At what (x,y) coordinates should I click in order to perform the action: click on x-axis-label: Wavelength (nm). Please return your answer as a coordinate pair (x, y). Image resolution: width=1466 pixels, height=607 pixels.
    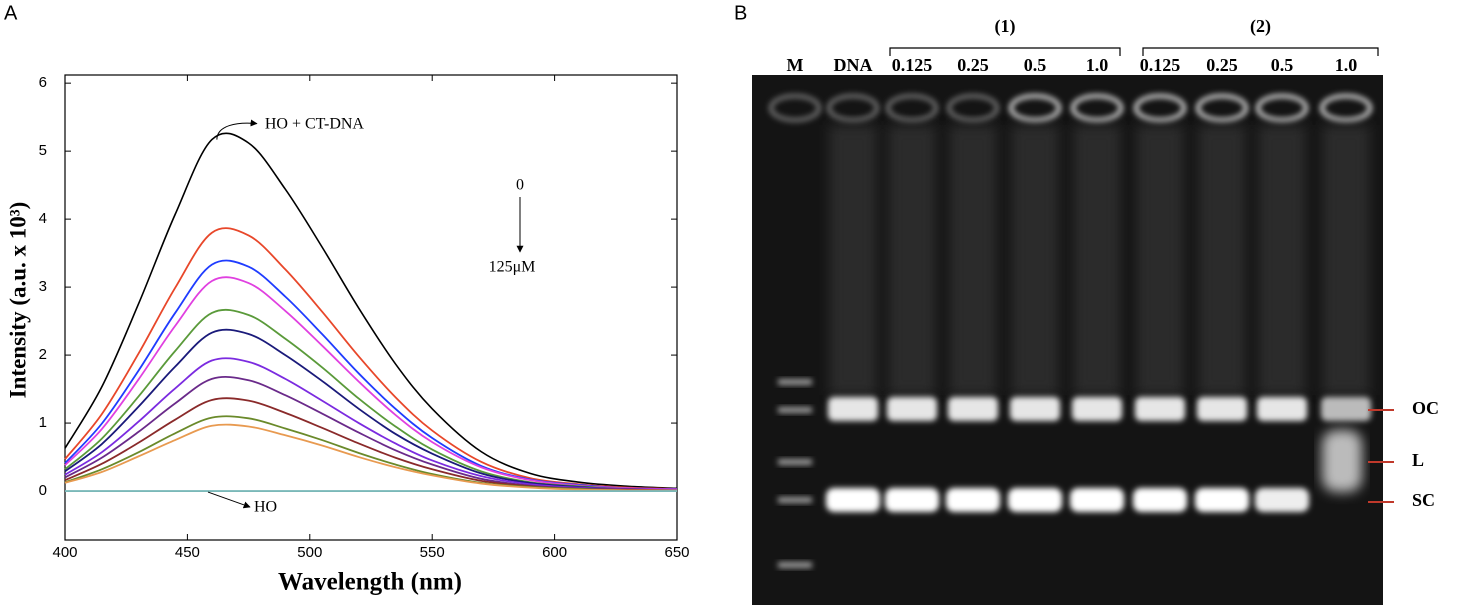
    Looking at the image, I should click on (370, 582).